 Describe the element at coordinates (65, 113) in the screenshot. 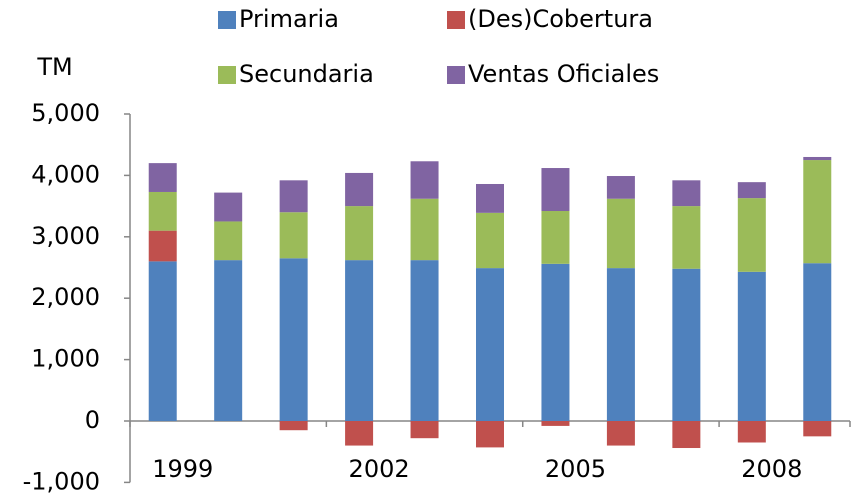

I see `y-tick-label: 5,000` at that location.